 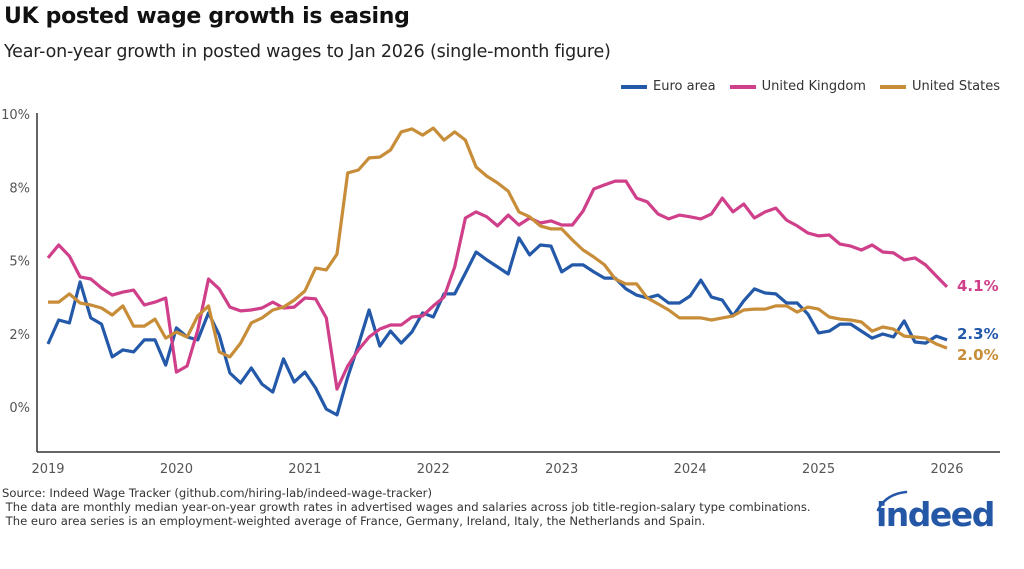 What do you see at coordinates (19, 262) in the screenshot?
I see `y-tick-label: 5%` at bounding box center [19, 262].